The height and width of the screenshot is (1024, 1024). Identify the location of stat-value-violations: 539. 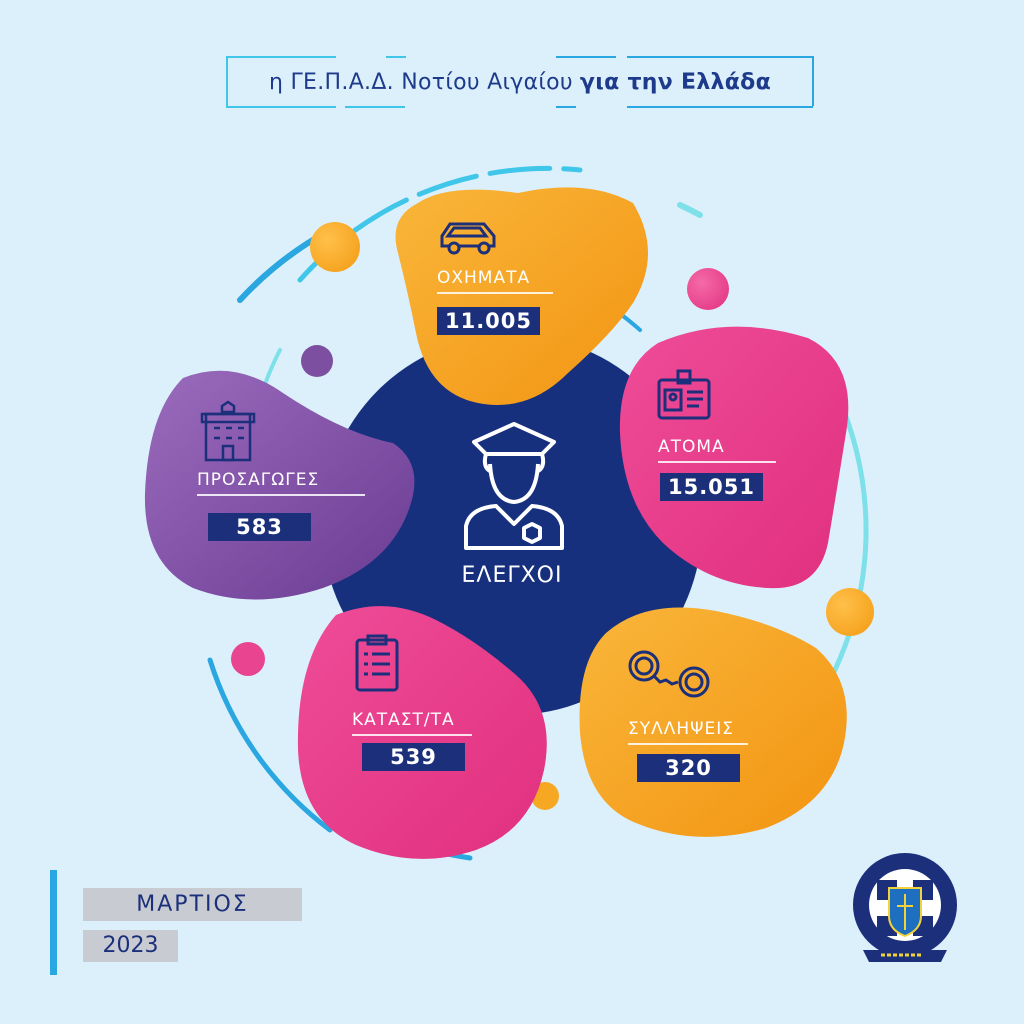
(413, 757).